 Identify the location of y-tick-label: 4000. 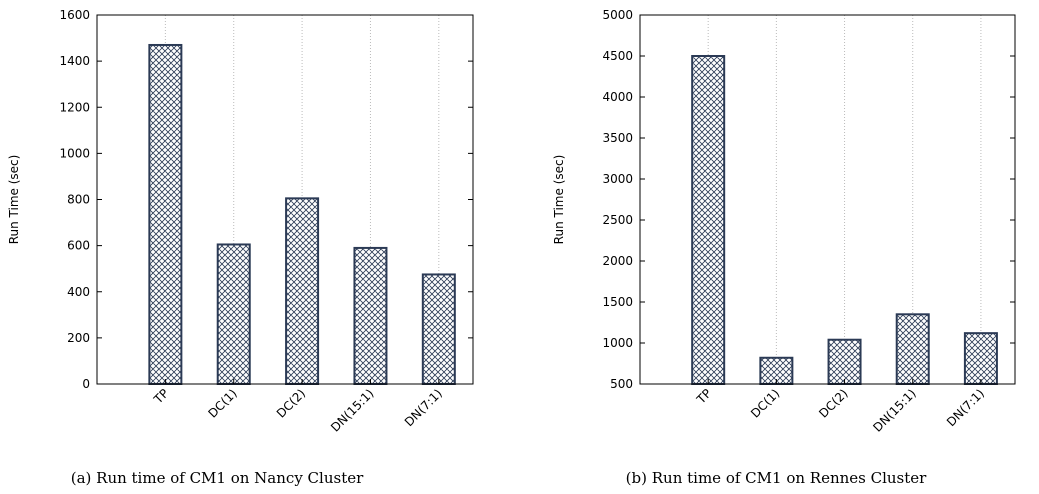
(617, 97).